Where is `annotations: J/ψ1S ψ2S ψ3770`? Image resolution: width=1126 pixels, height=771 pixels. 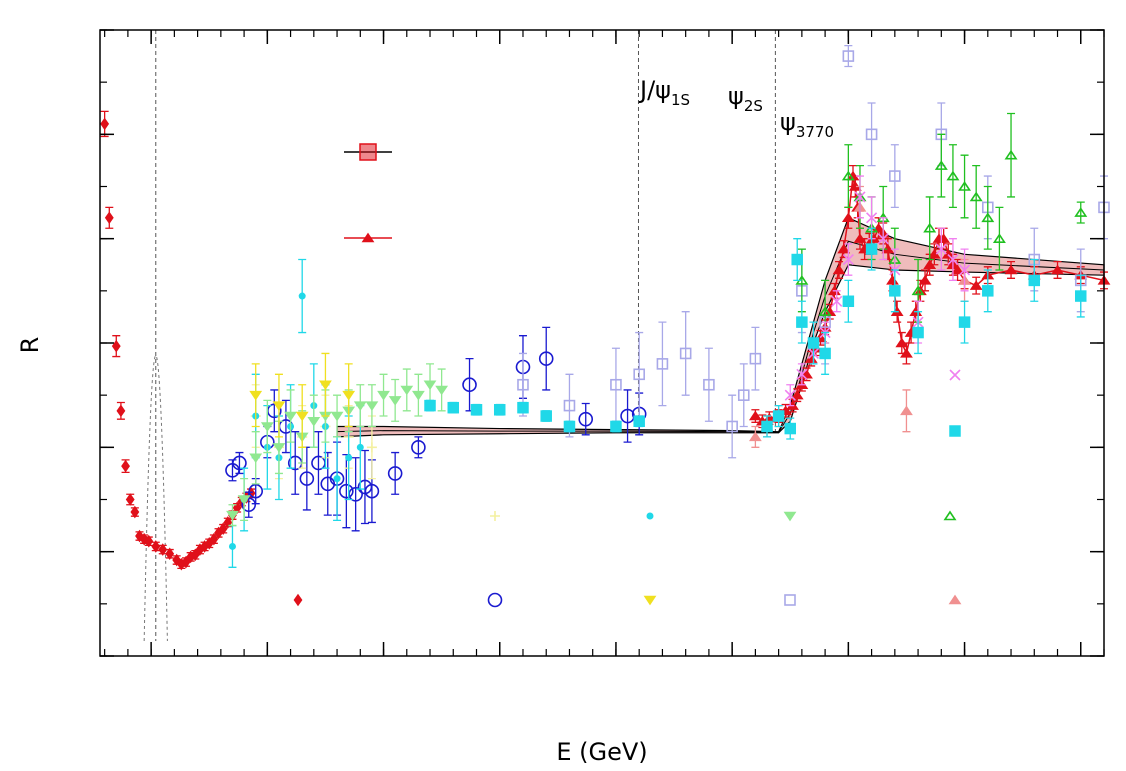 annotations: J/ψ1S ψ2S ψ3770 is located at coordinates (736, 108).